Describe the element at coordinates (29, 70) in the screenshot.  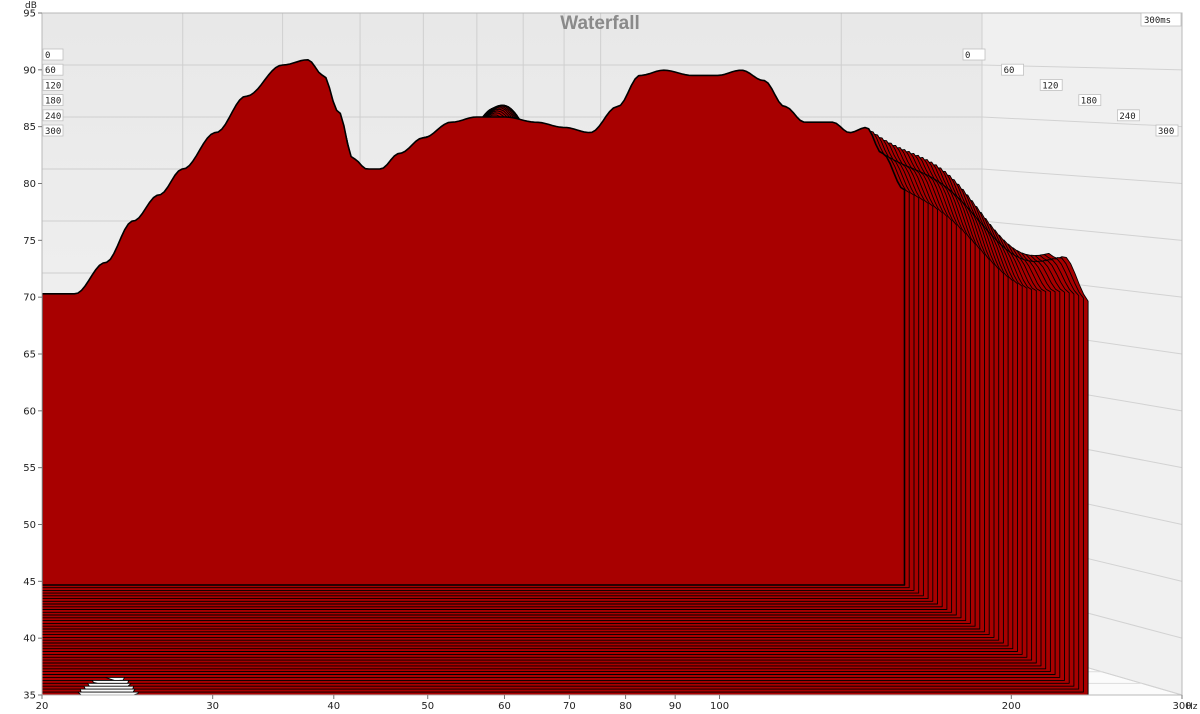
I see `y-tick-label: 90` at that location.